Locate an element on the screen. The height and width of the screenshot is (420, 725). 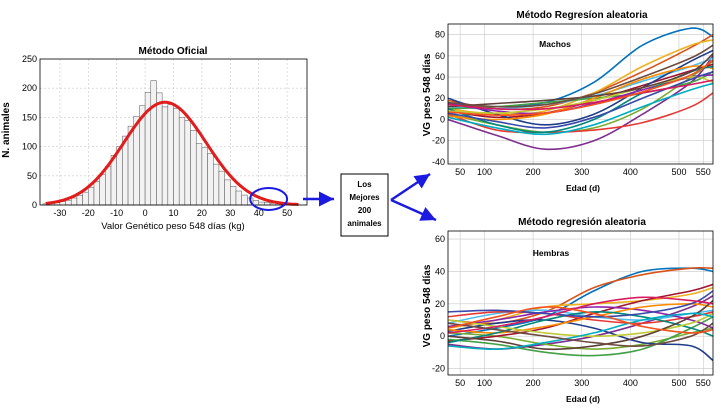
hist-ytick-label: 250 is located at coordinates (29, 59).